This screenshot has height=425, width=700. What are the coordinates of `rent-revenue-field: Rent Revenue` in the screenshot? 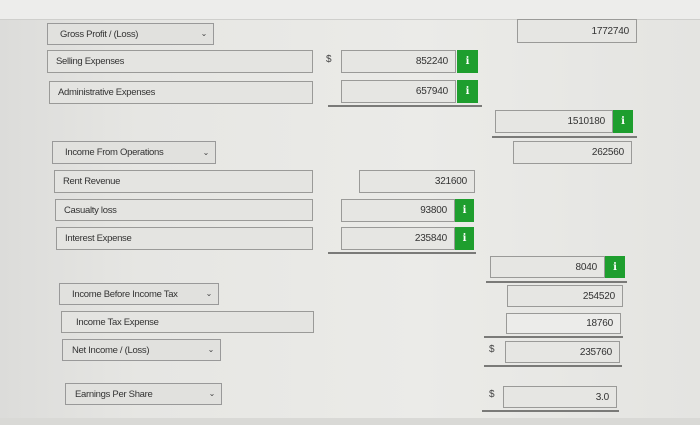 It's located at (183, 181).